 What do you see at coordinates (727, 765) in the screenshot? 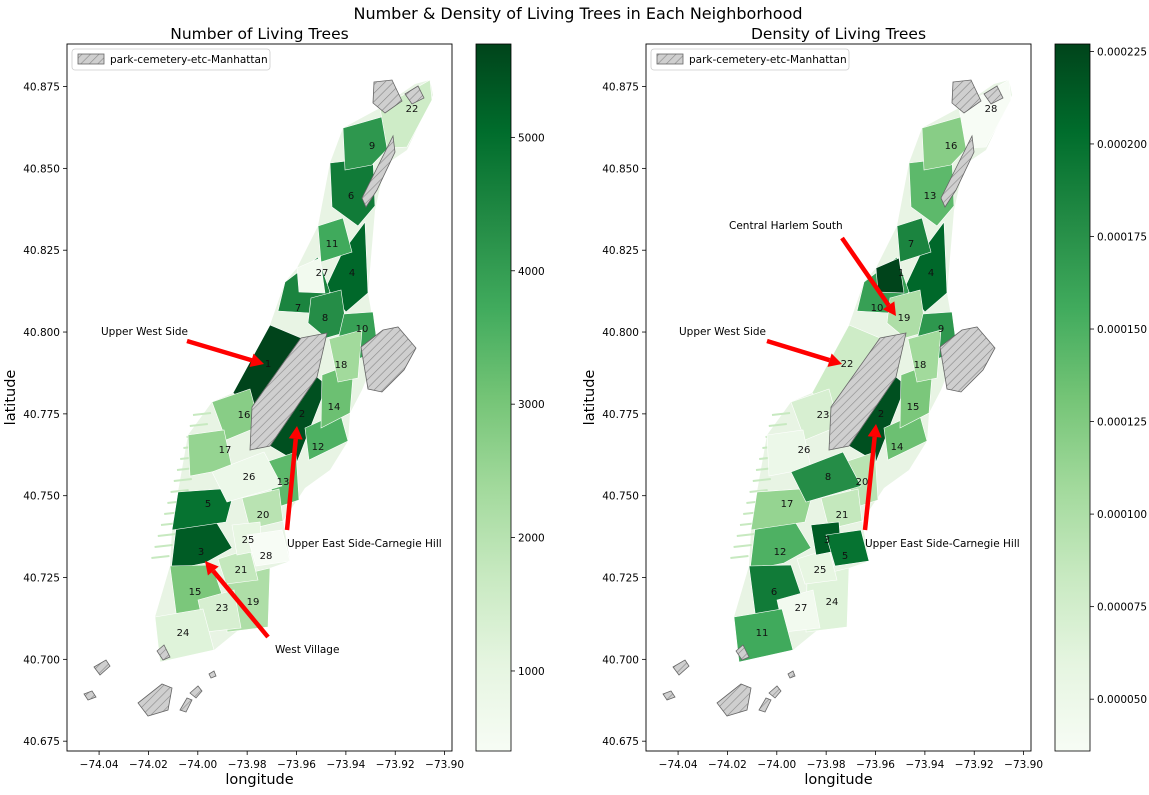
I see `x-tick-label: −74.02` at bounding box center [727, 765].